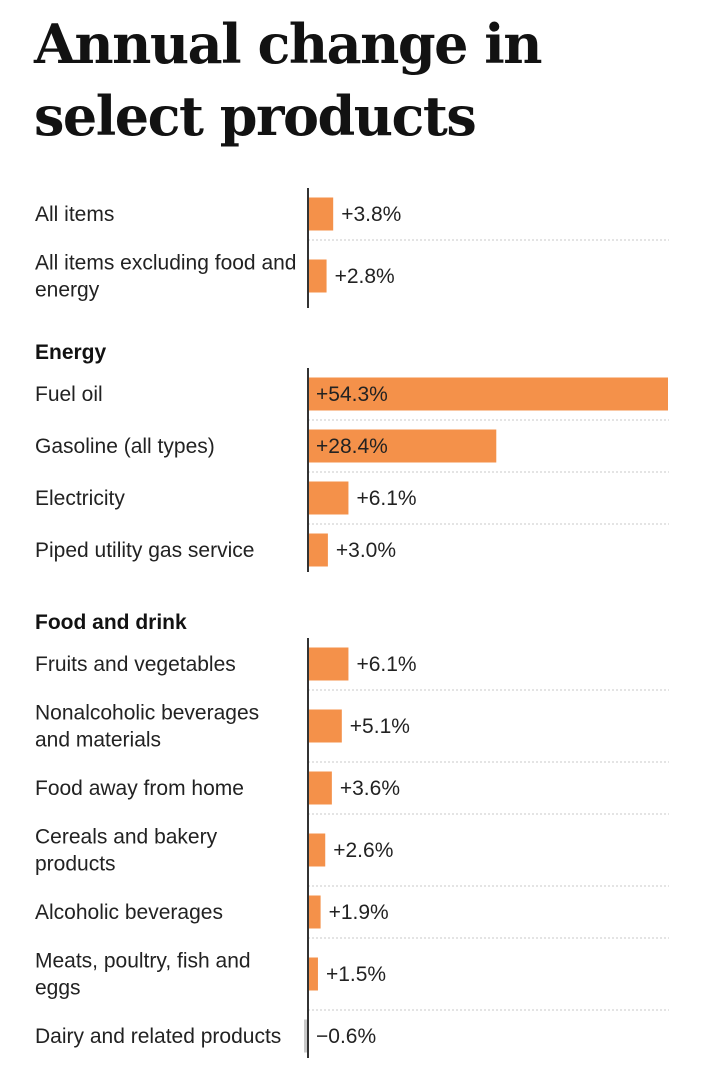 This screenshot has width=704, height=1080. What do you see at coordinates (126, 851) in the screenshot?
I see `category-label: Cereals and bakery products` at bounding box center [126, 851].